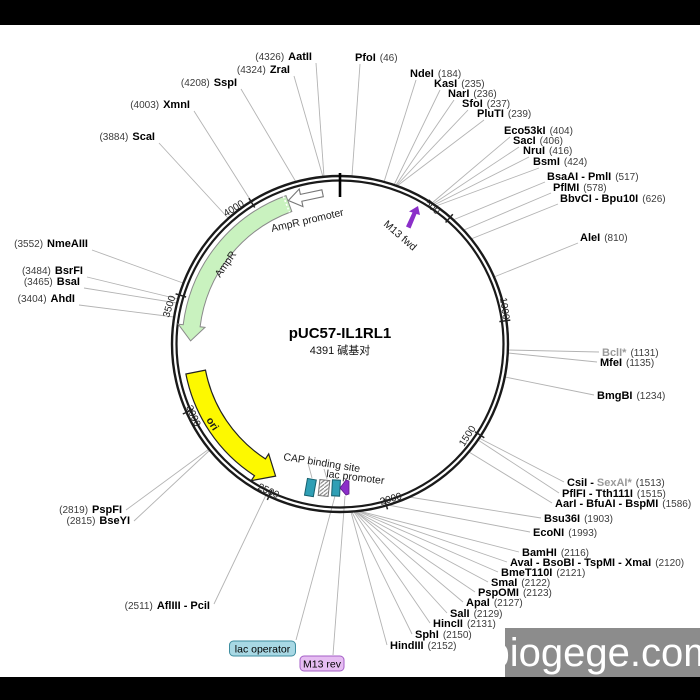  I want to click on m13-rev-badge: M13 rev, so click(322, 663).